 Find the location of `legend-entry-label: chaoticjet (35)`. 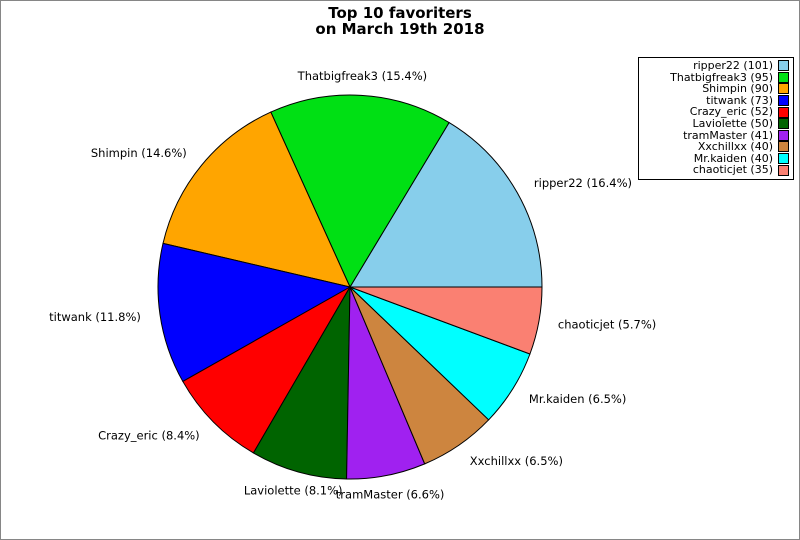

legend-entry-label: chaoticjet (35) is located at coordinates (732, 170).